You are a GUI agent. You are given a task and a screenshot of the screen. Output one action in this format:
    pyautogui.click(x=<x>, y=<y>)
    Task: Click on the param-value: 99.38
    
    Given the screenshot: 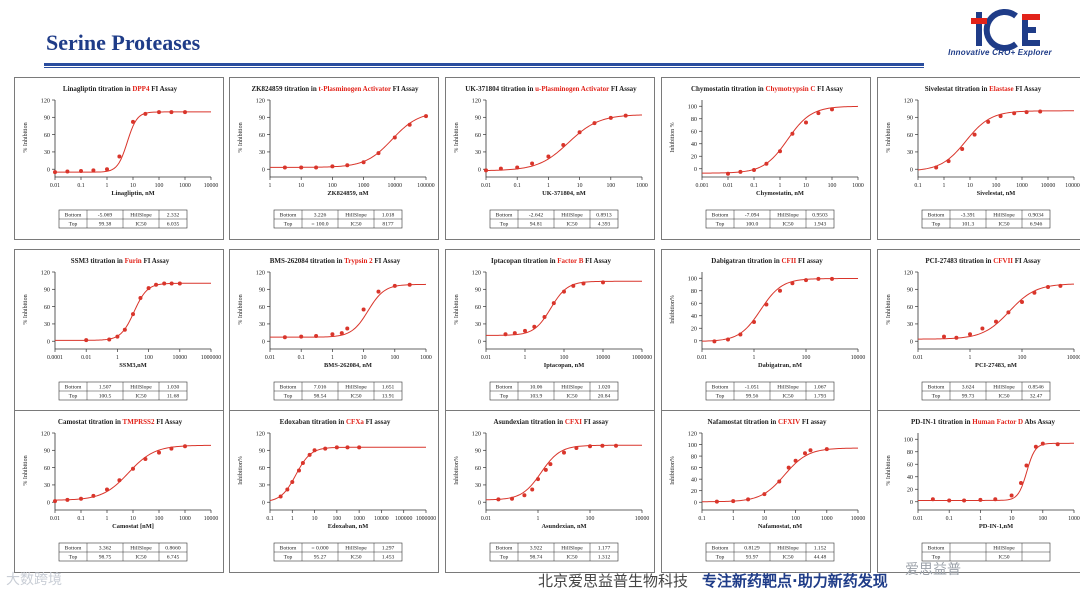 What is the action you would take?
    pyautogui.click(x=105, y=225)
    